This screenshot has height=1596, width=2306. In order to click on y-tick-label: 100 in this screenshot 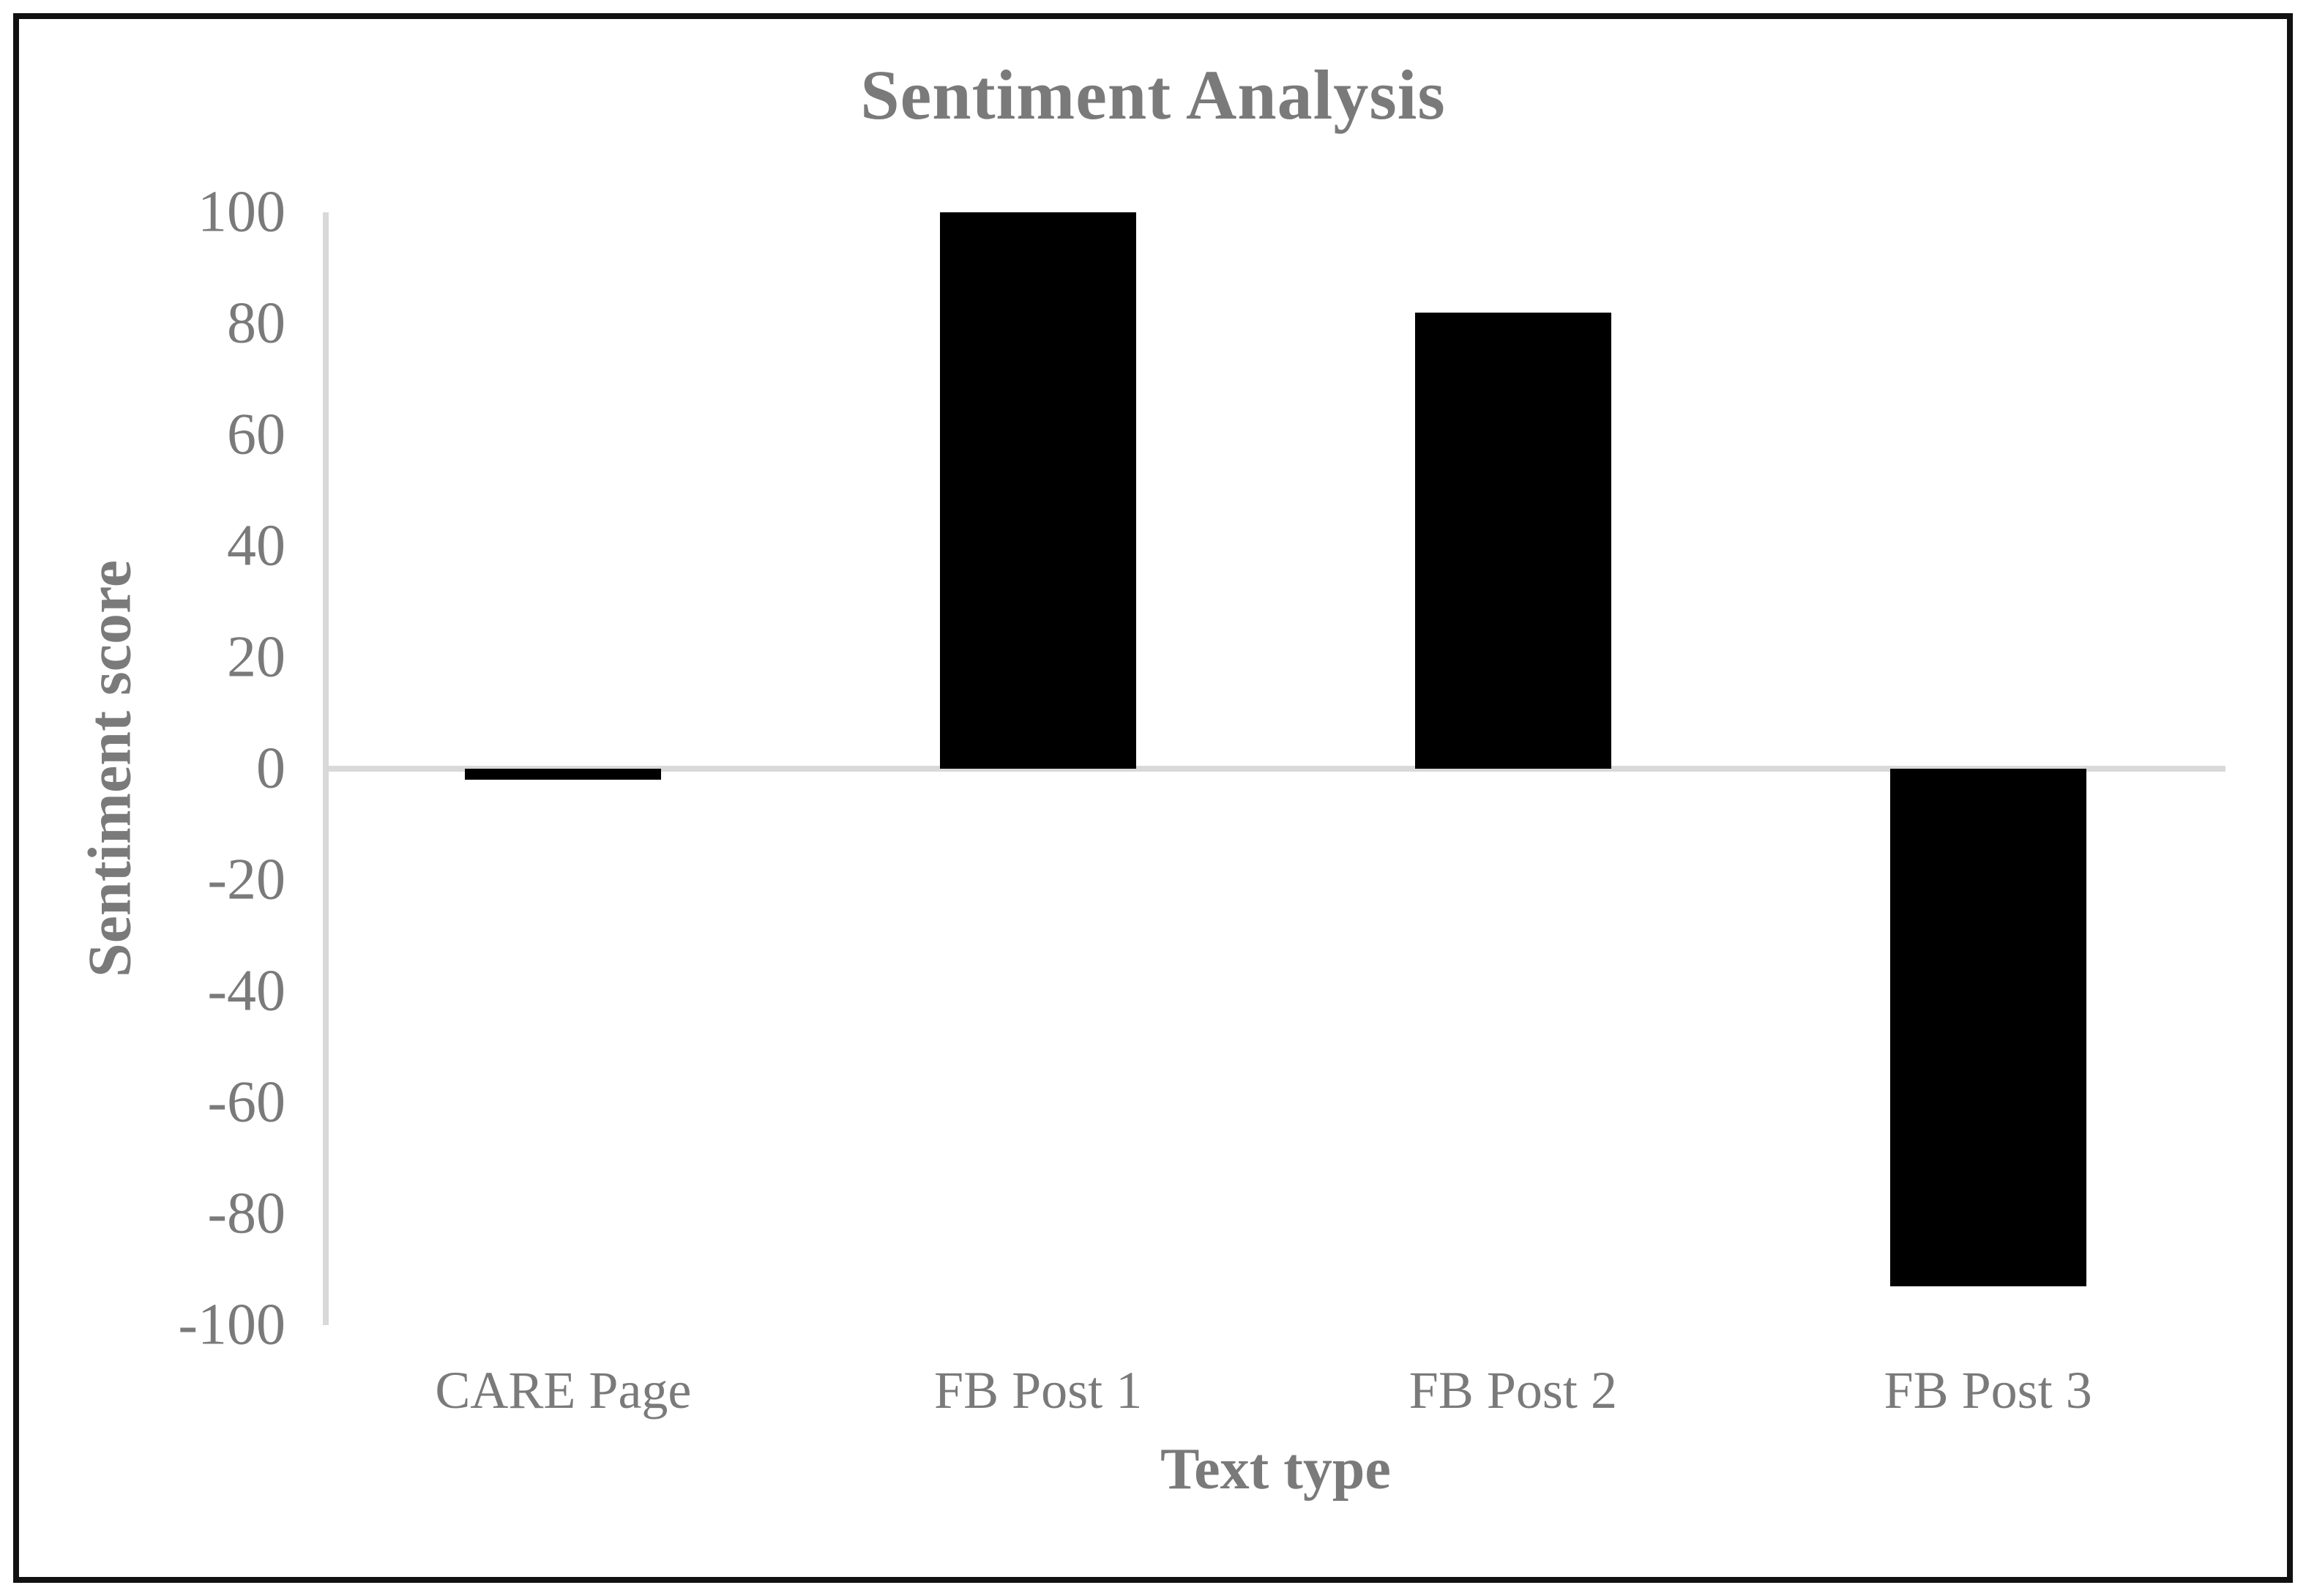, I will do `click(242, 212)`.